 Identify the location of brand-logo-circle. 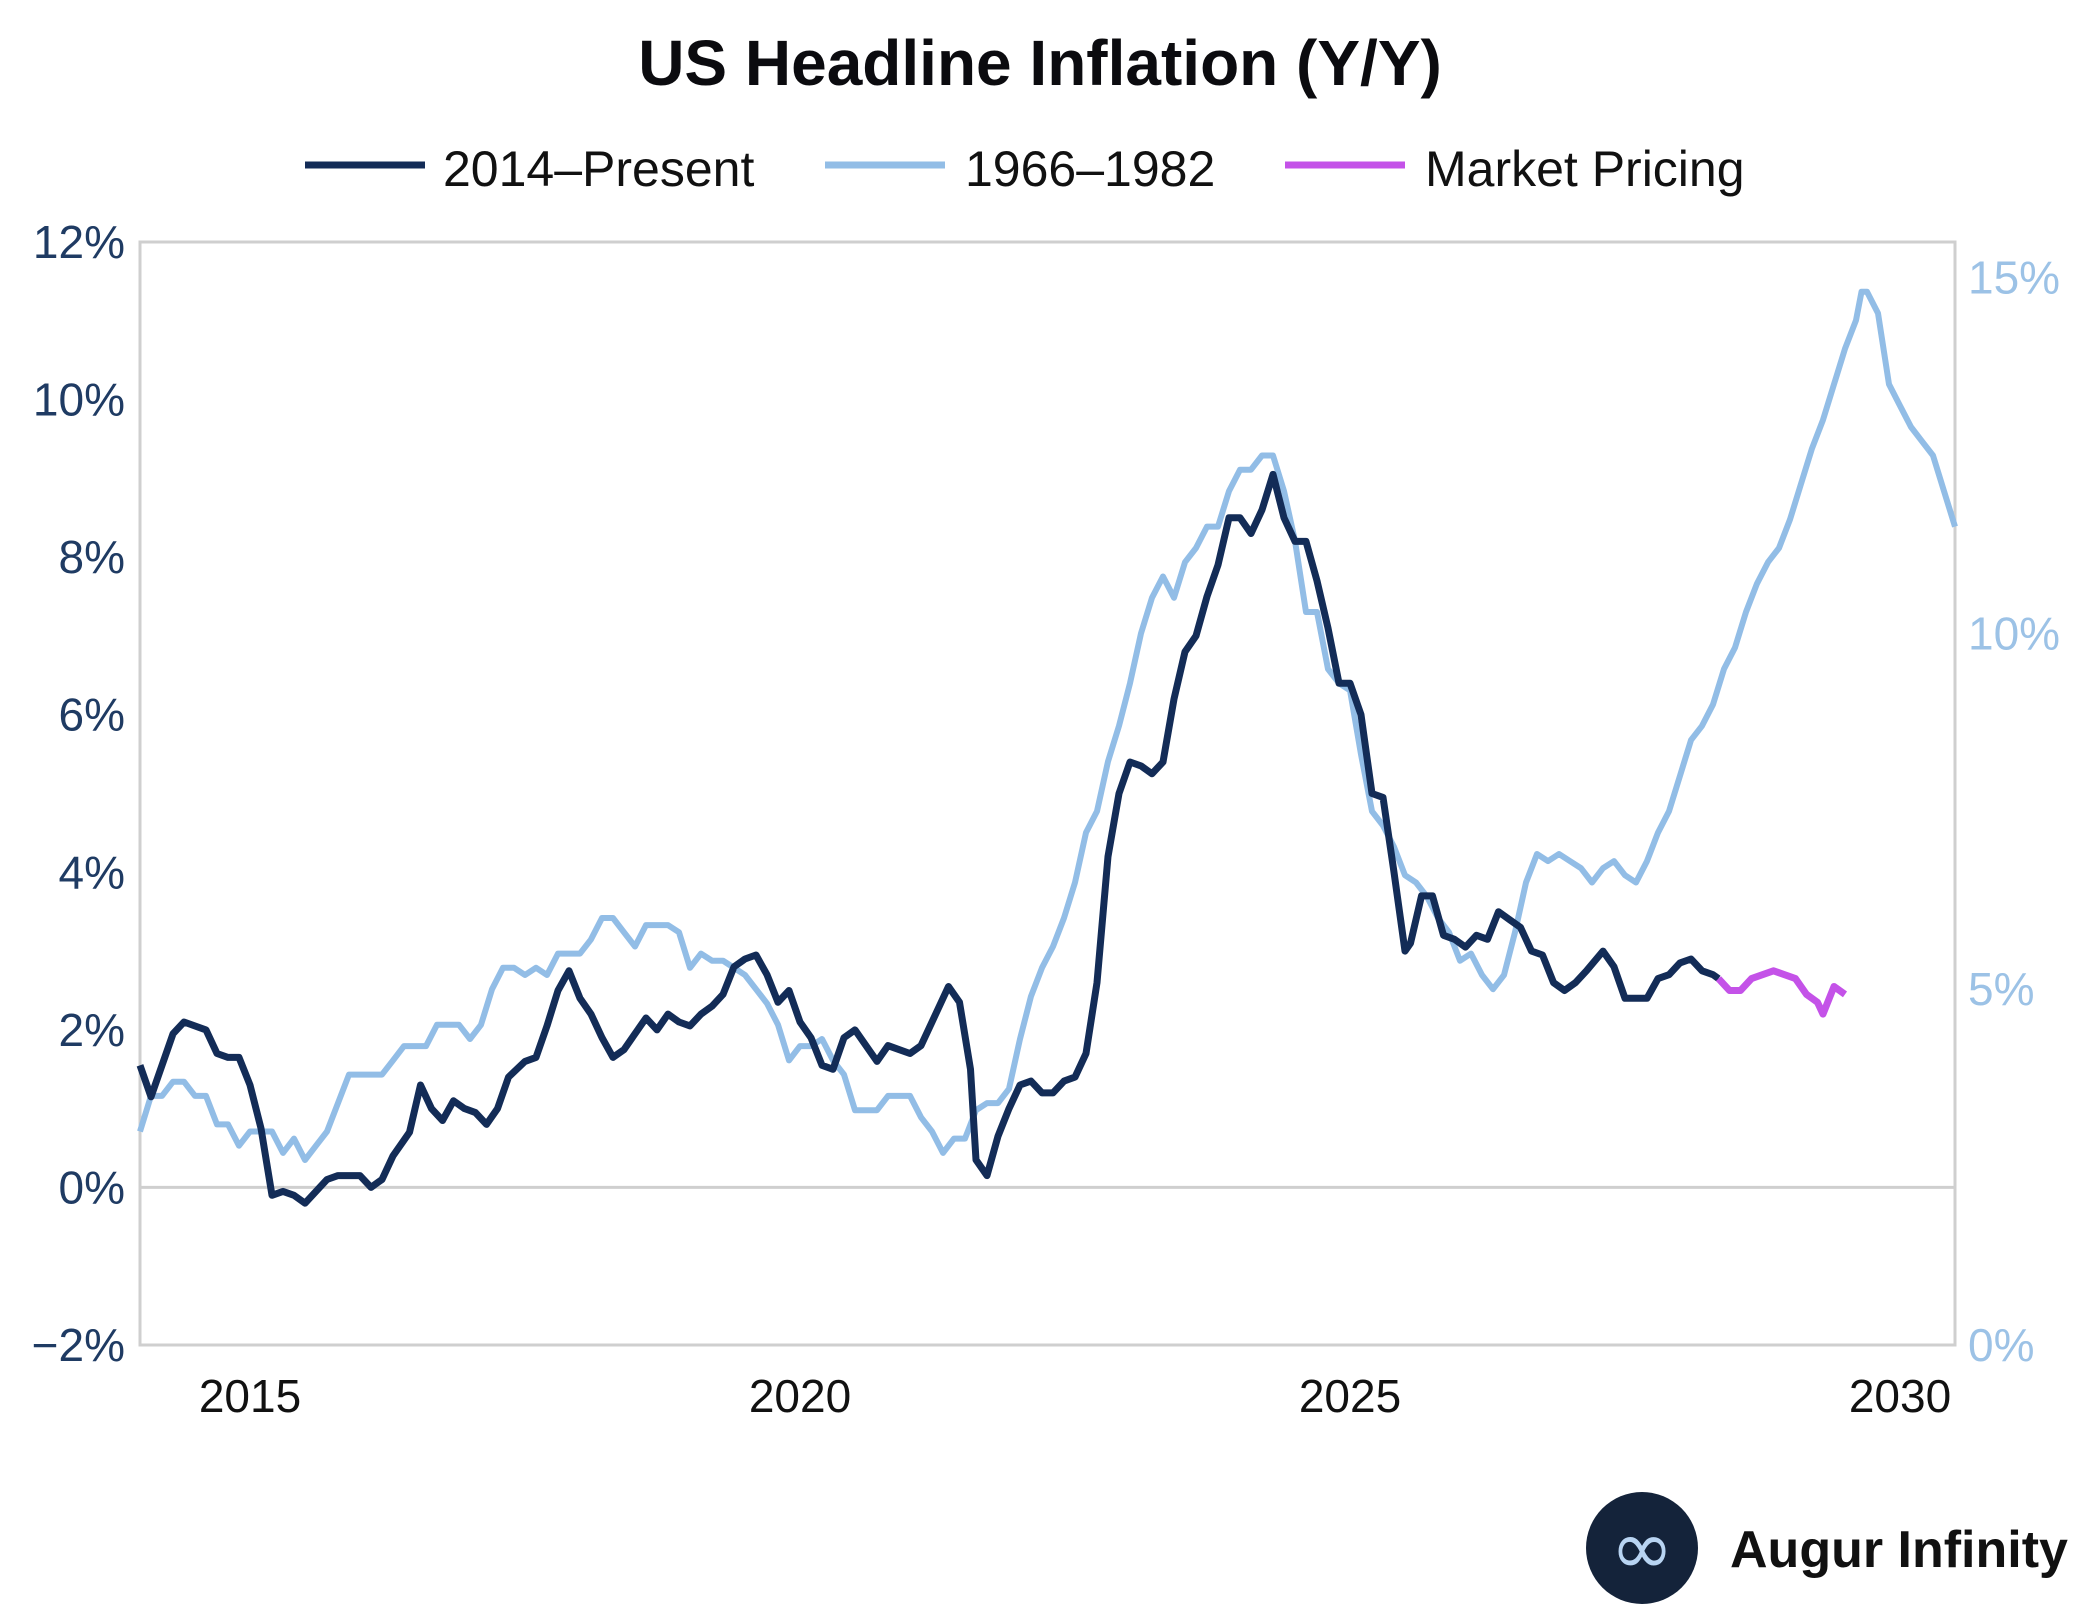
(1642, 1548).